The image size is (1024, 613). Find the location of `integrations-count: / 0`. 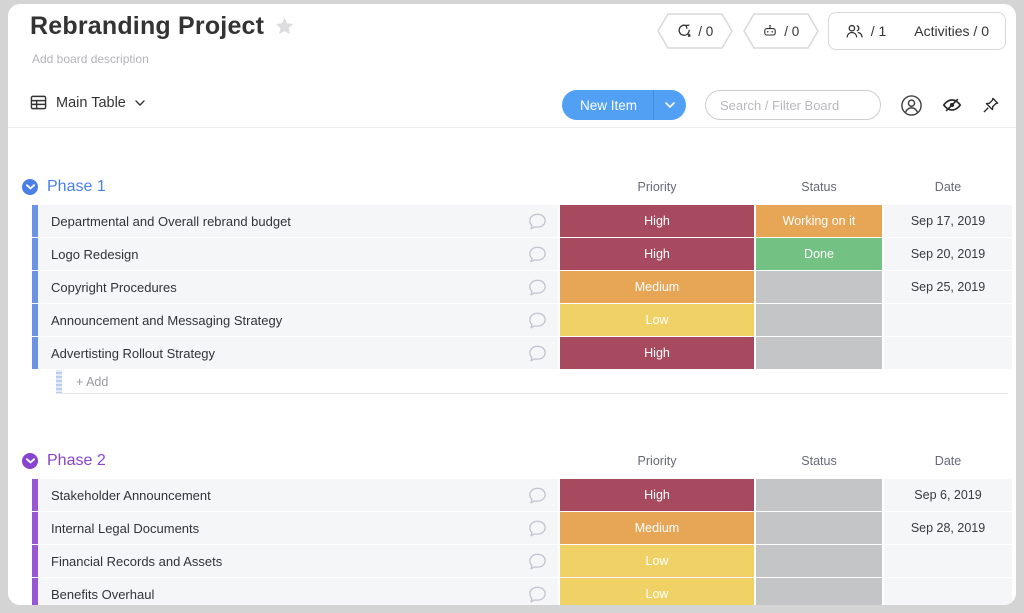

integrations-count: / 0 is located at coordinates (706, 31).